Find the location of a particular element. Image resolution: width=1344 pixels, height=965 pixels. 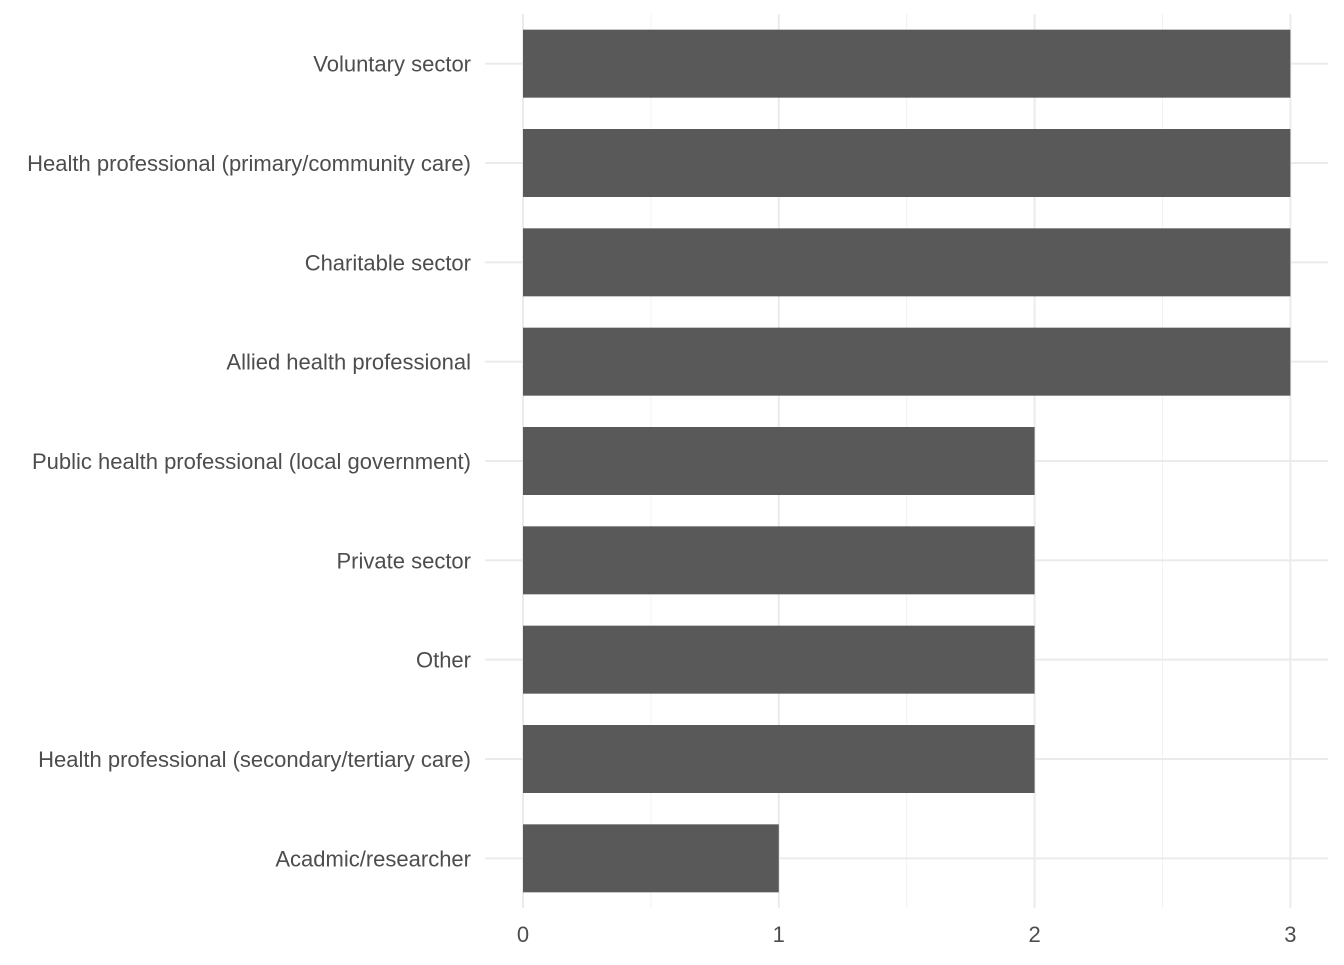

category-label: Acadmic/researcher is located at coordinates (373, 858).